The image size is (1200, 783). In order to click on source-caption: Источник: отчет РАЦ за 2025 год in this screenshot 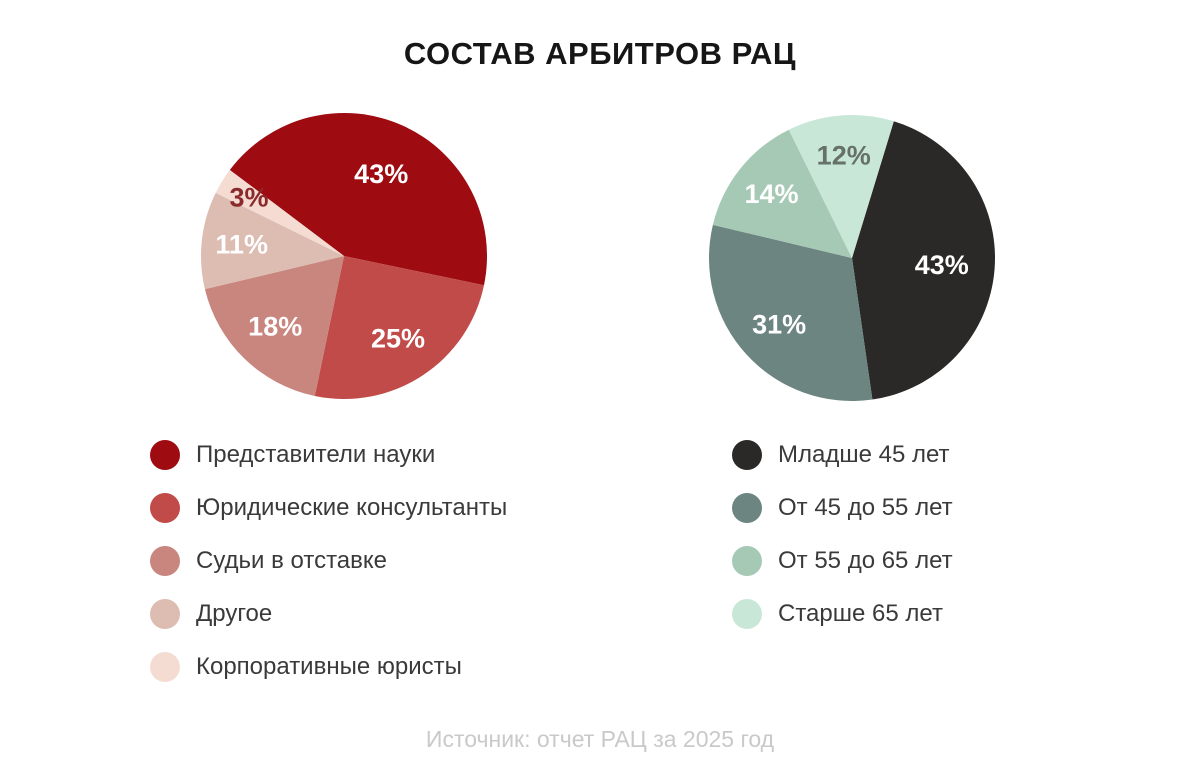, I will do `click(600, 739)`.